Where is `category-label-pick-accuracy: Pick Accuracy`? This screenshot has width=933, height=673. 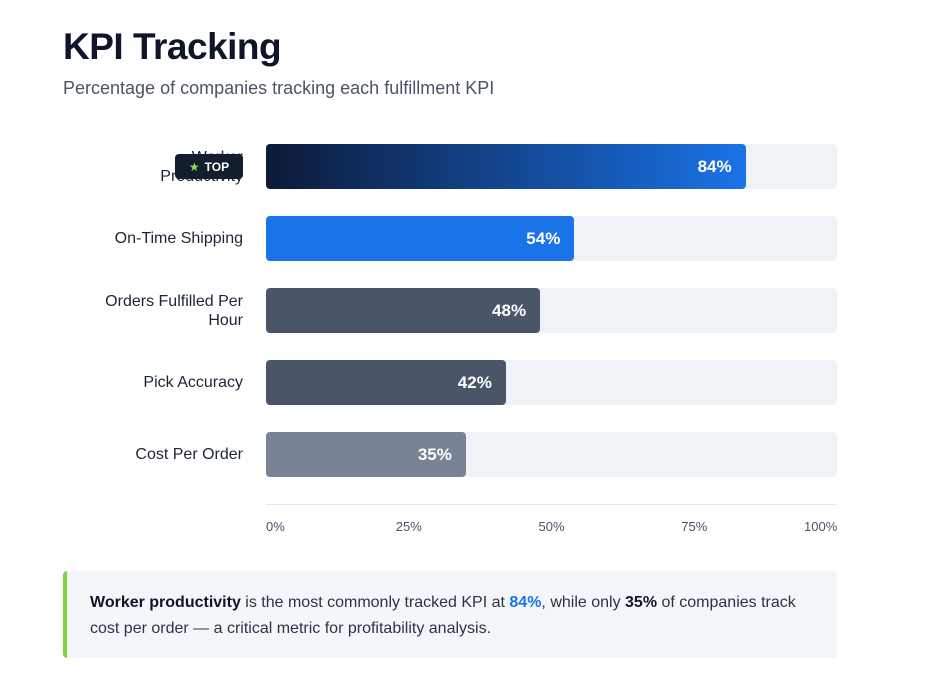
category-label-pick-accuracy: Pick Accuracy is located at coordinates (193, 382).